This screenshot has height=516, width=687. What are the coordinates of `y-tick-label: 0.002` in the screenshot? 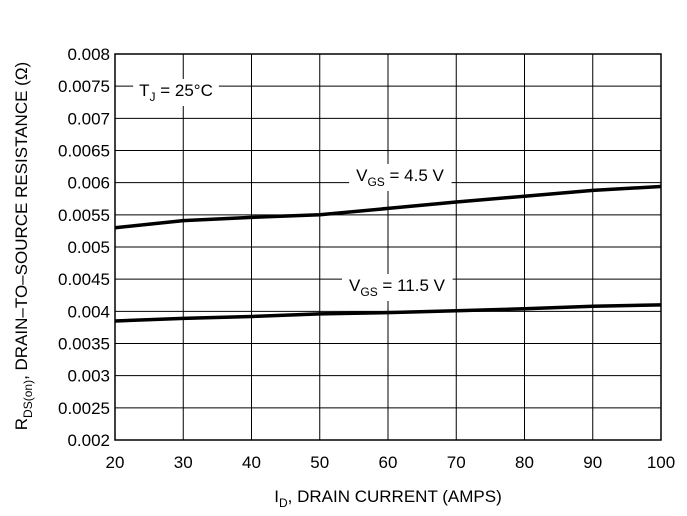 It's located at (88, 440).